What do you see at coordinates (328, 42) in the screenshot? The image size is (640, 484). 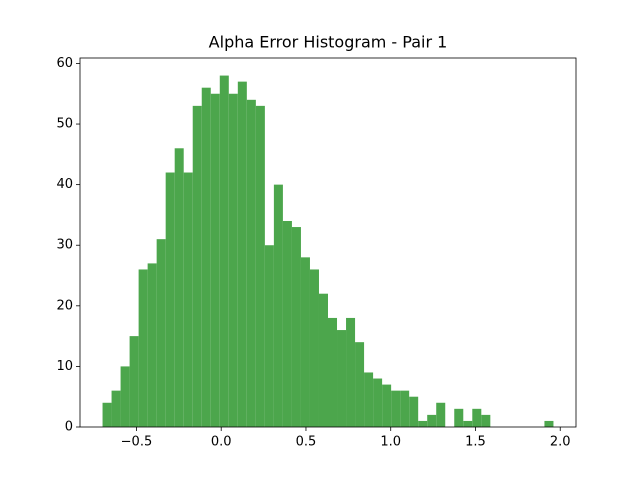 I see `chart-title: Alpha Error Histogram - Pair 1` at bounding box center [328, 42].